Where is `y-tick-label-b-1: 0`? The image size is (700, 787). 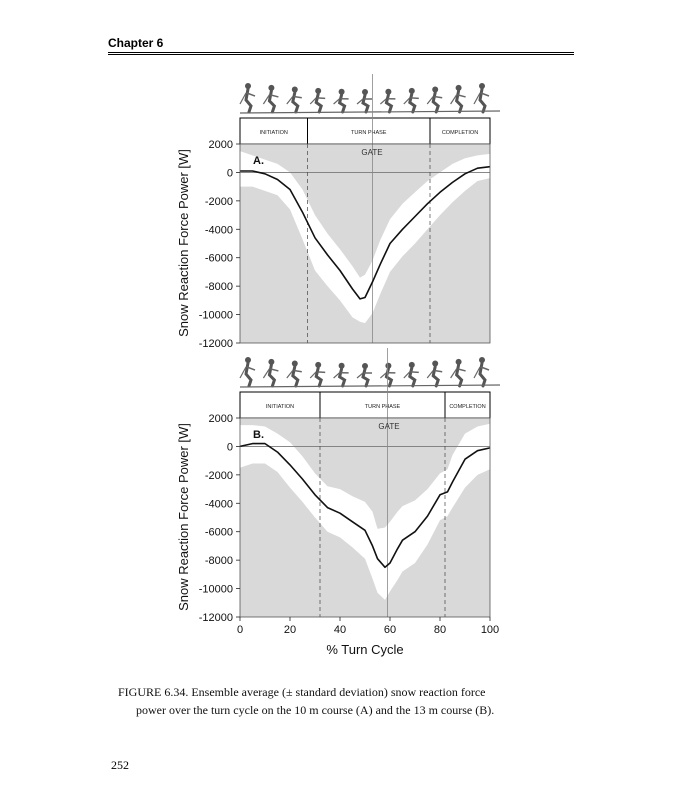
y-tick-label-b-1: 0 is located at coordinates (230, 447).